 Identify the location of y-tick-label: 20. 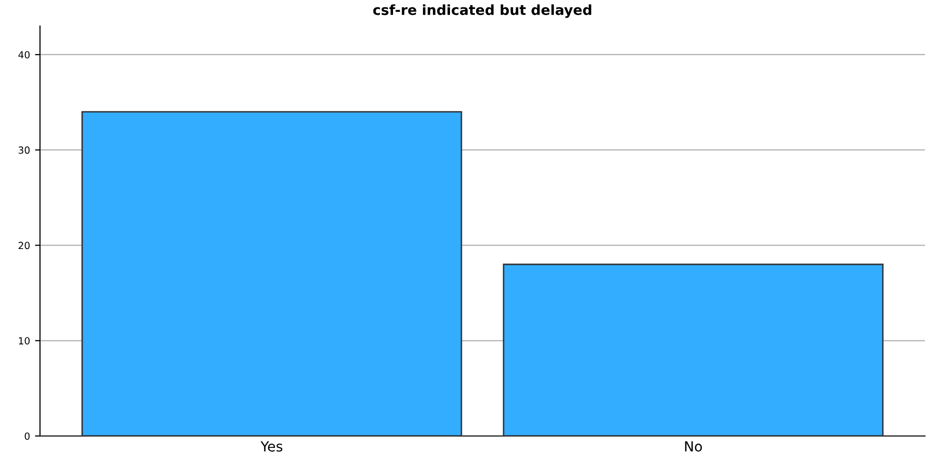
(24, 246).